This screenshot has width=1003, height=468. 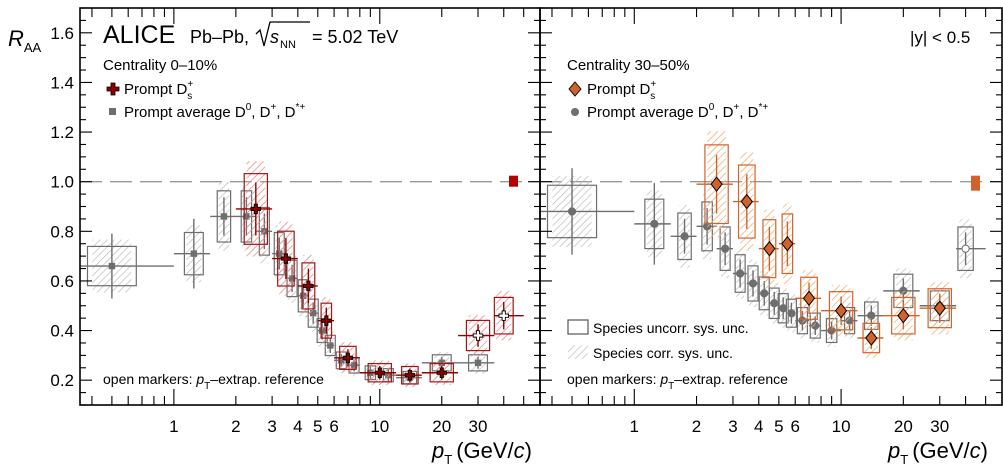 I want to click on svg-text: s, so click(x=274, y=37).